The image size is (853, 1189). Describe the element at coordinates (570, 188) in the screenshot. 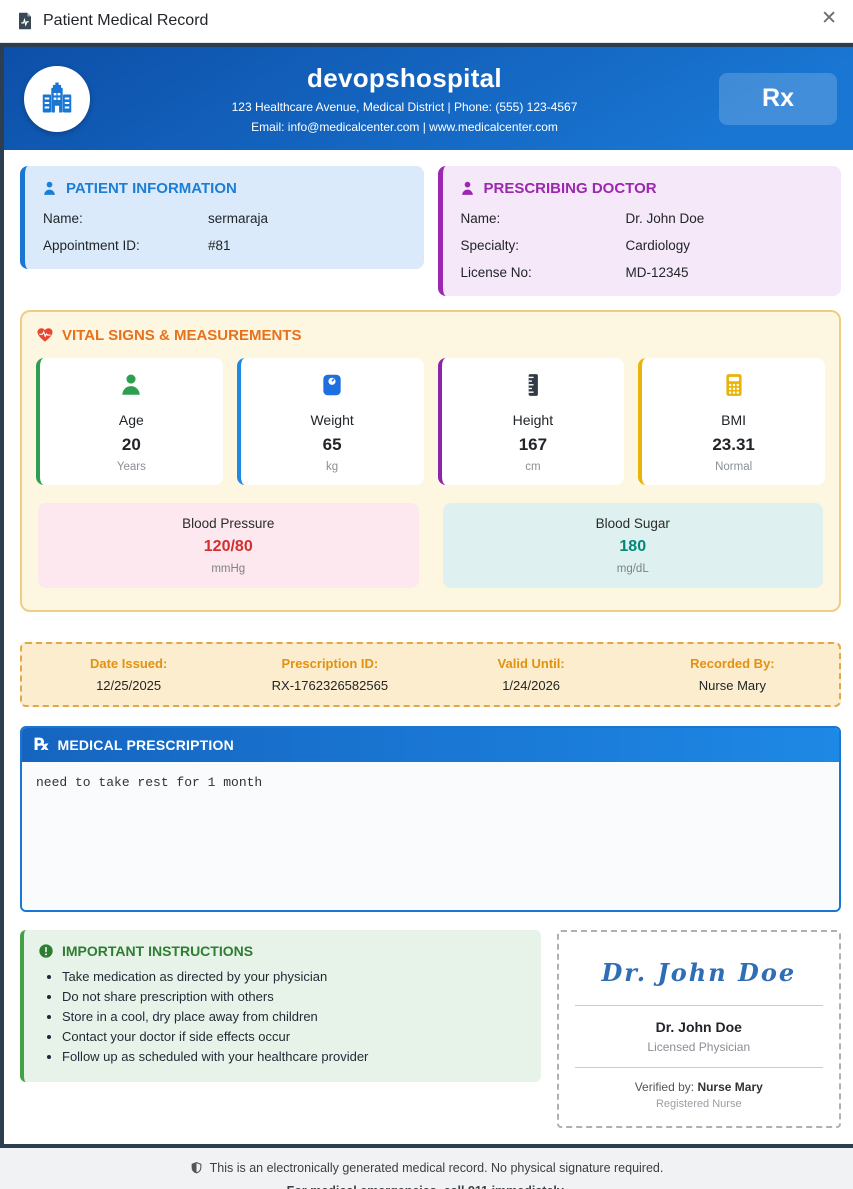

I see `doctor-panel-title: PRESCRIBING DOCTOR` at that location.